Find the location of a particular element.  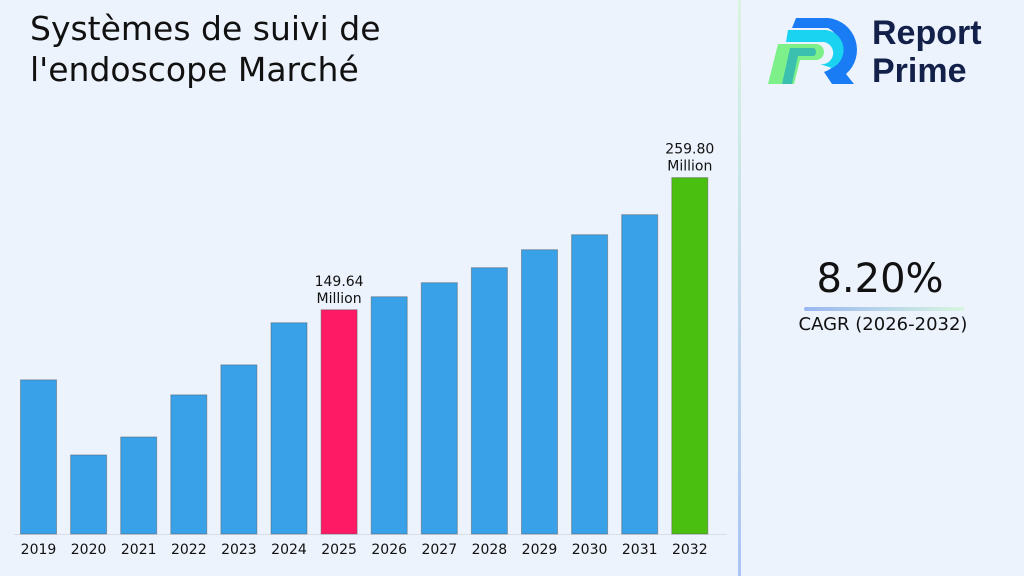

bar-2019 is located at coordinates (38, 457).